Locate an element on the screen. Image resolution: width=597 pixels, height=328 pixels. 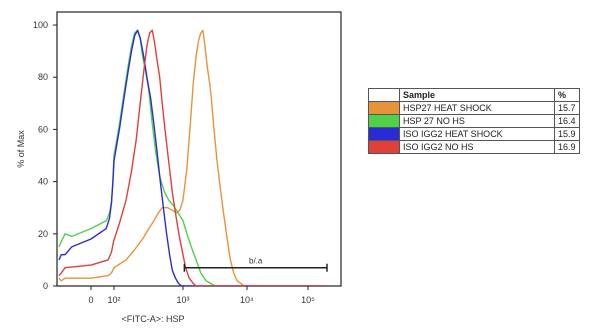
legend-row: HSP 27 NO HS 16.4 is located at coordinates (474, 121).